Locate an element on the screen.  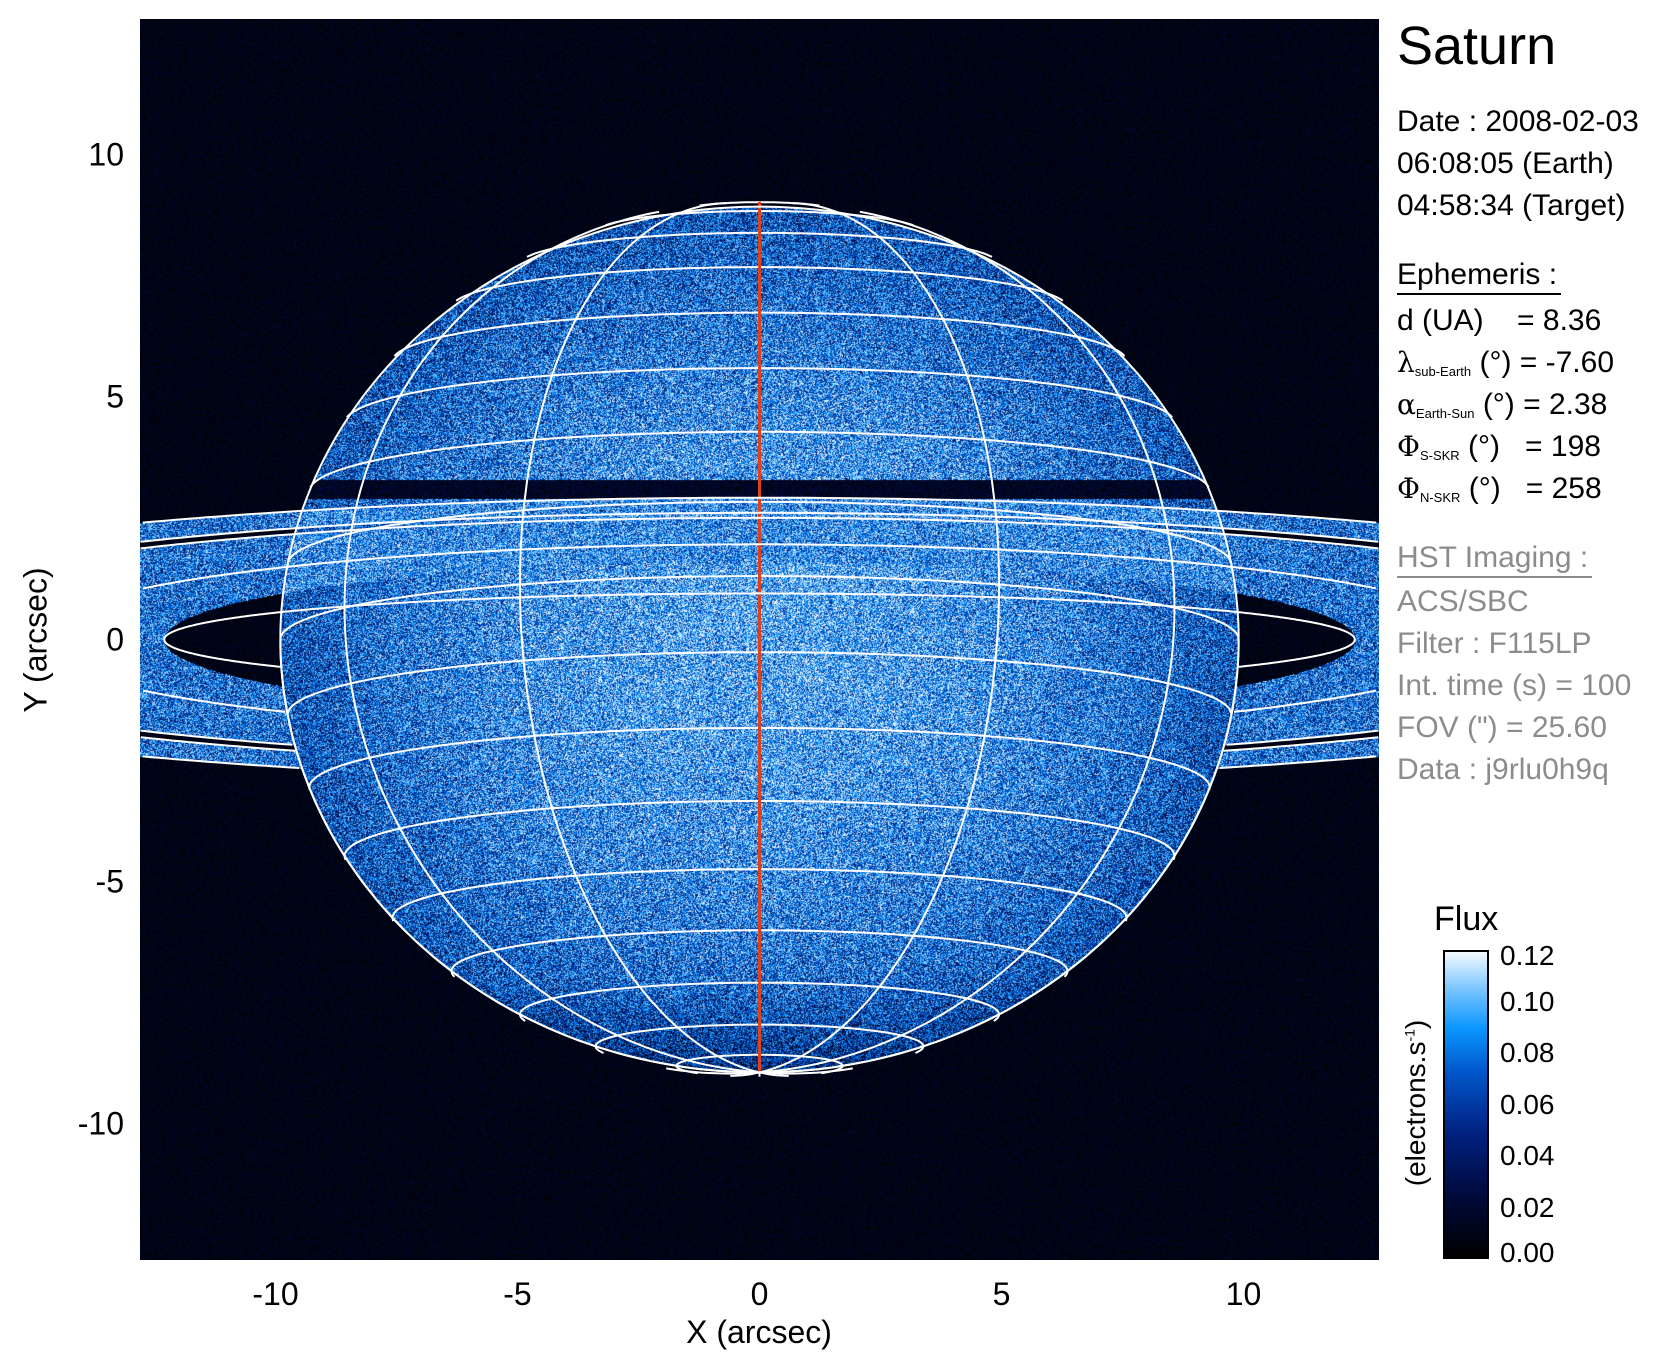
imaging-data-id: Data : j9rlu0h9q is located at coordinates (1503, 770).